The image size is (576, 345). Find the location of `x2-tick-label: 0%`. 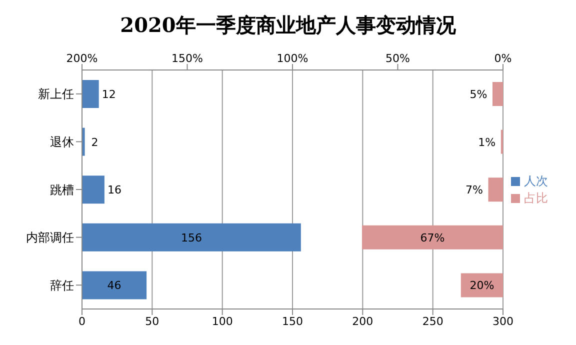

x2-tick-label: 0% is located at coordinates (503, 58).